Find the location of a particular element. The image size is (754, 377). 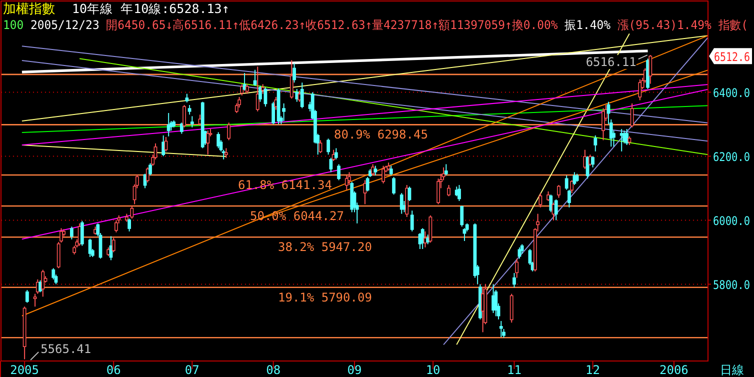

annotation: 5565.41 is located at coordinates (66, 349).